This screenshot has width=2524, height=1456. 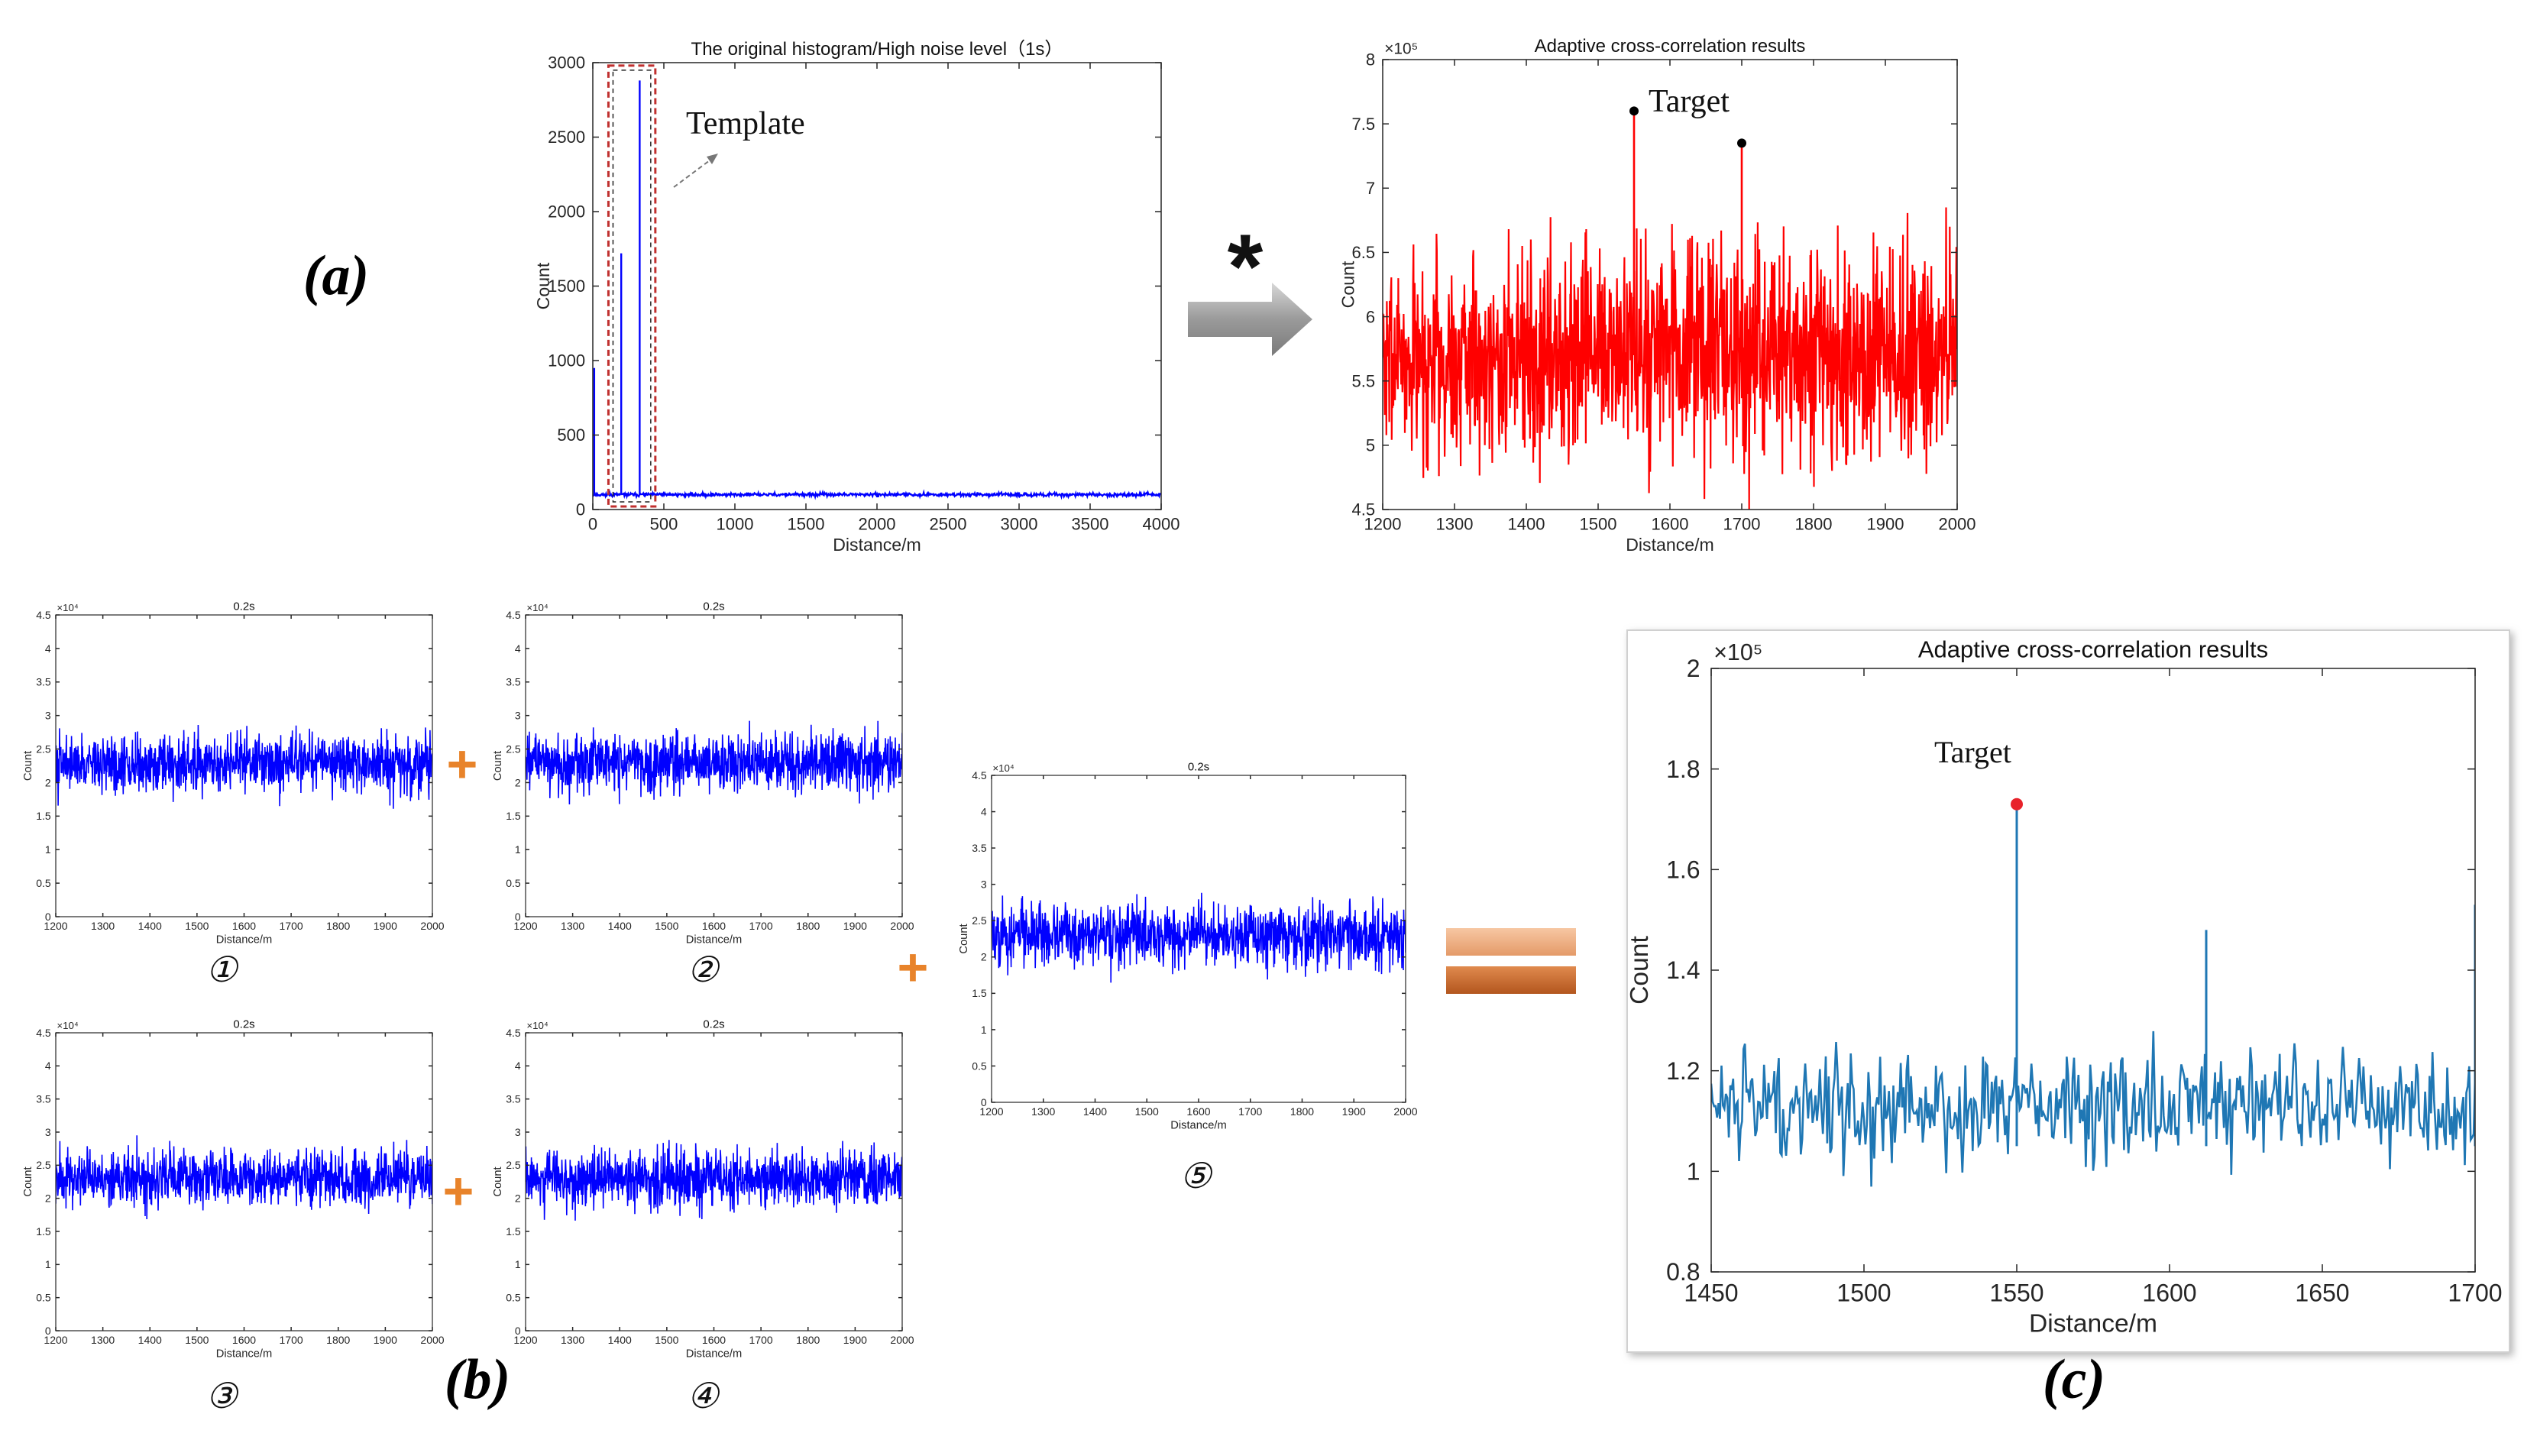 I want to click on template-arrow-head, so click(x=712, y=159).